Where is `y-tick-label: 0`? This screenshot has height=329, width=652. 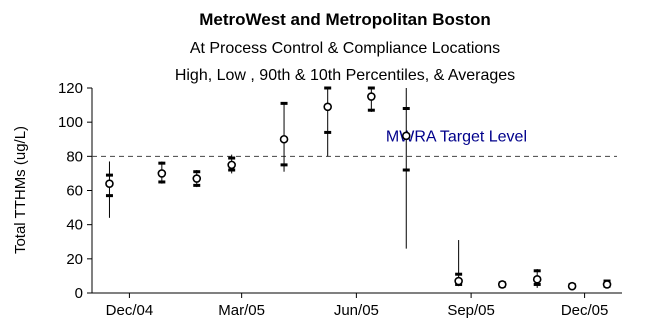 y-tick-label: 0 is located at coordinates (79, 293).